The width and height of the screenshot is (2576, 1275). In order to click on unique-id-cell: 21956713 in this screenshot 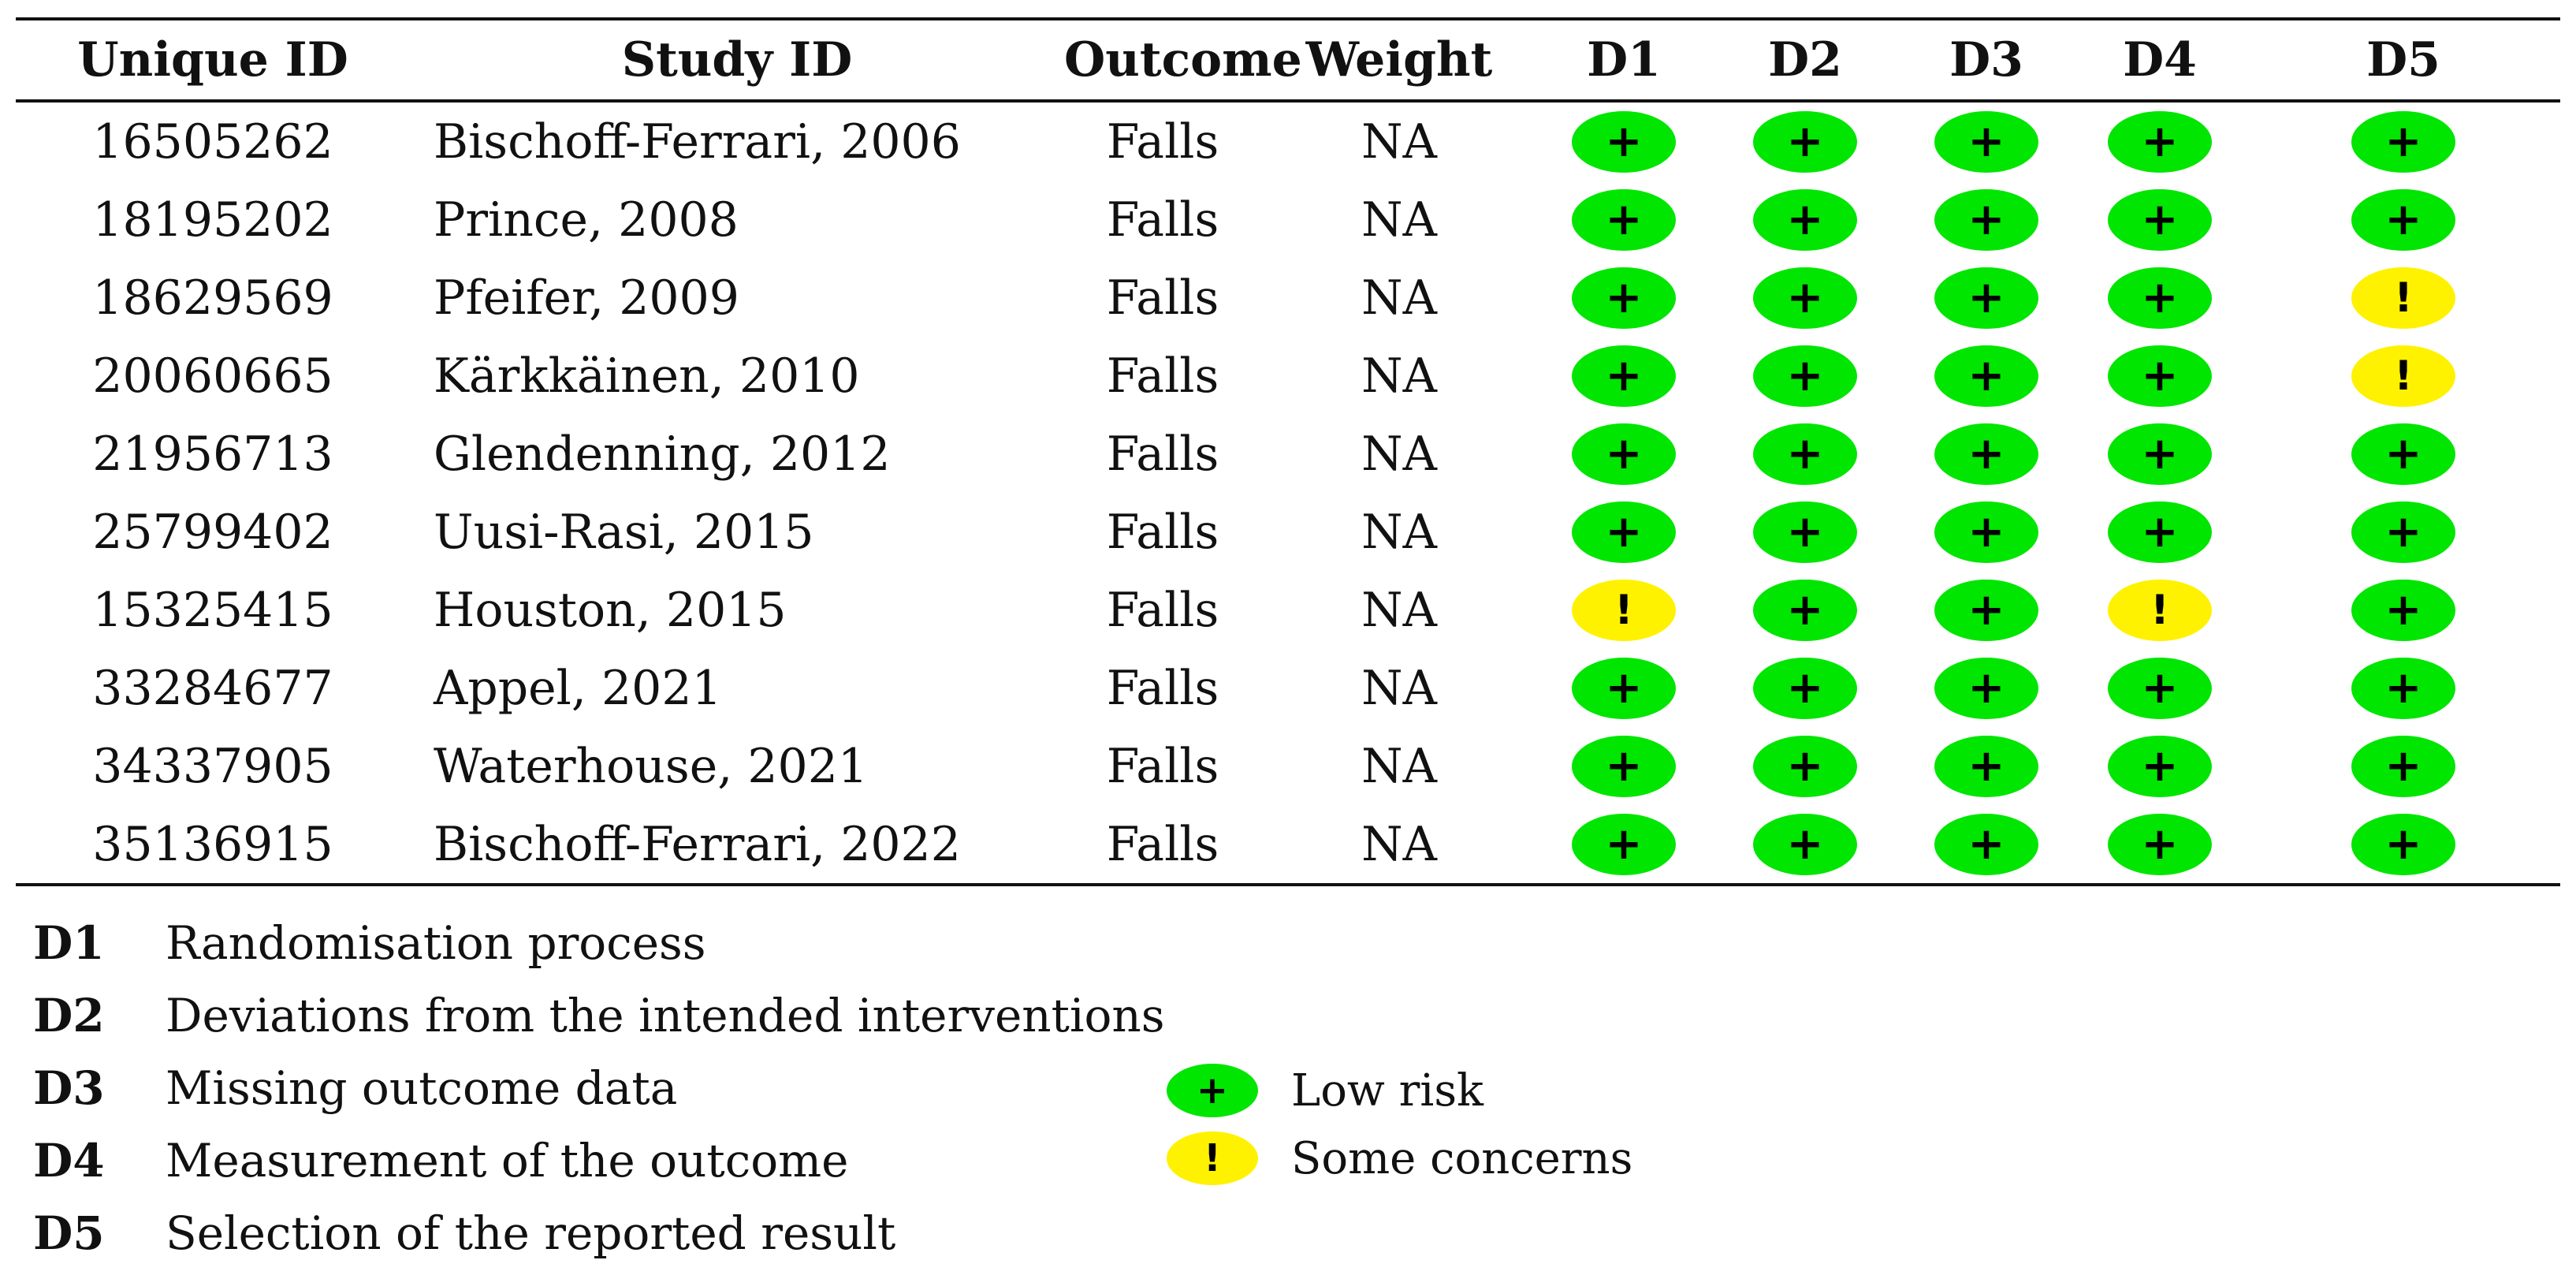, I will do `click(212, 454)`.